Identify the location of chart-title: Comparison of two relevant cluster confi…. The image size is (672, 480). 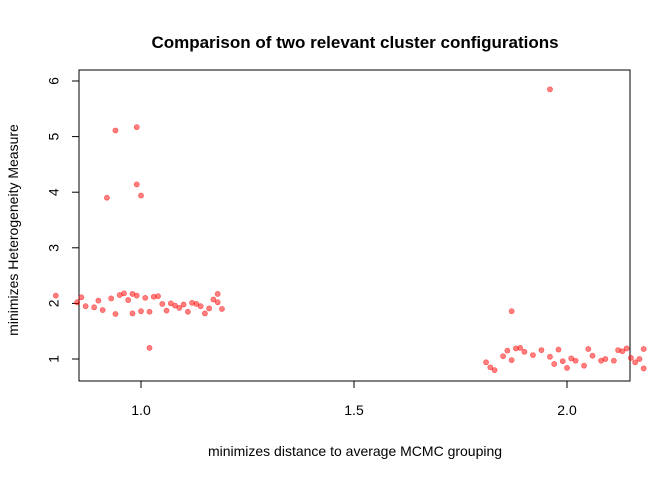
(354, 42).